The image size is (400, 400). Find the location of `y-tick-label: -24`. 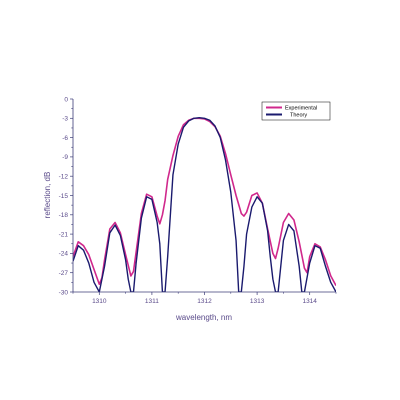

y-tick-label: -24 is located at coordinates (64, 254).